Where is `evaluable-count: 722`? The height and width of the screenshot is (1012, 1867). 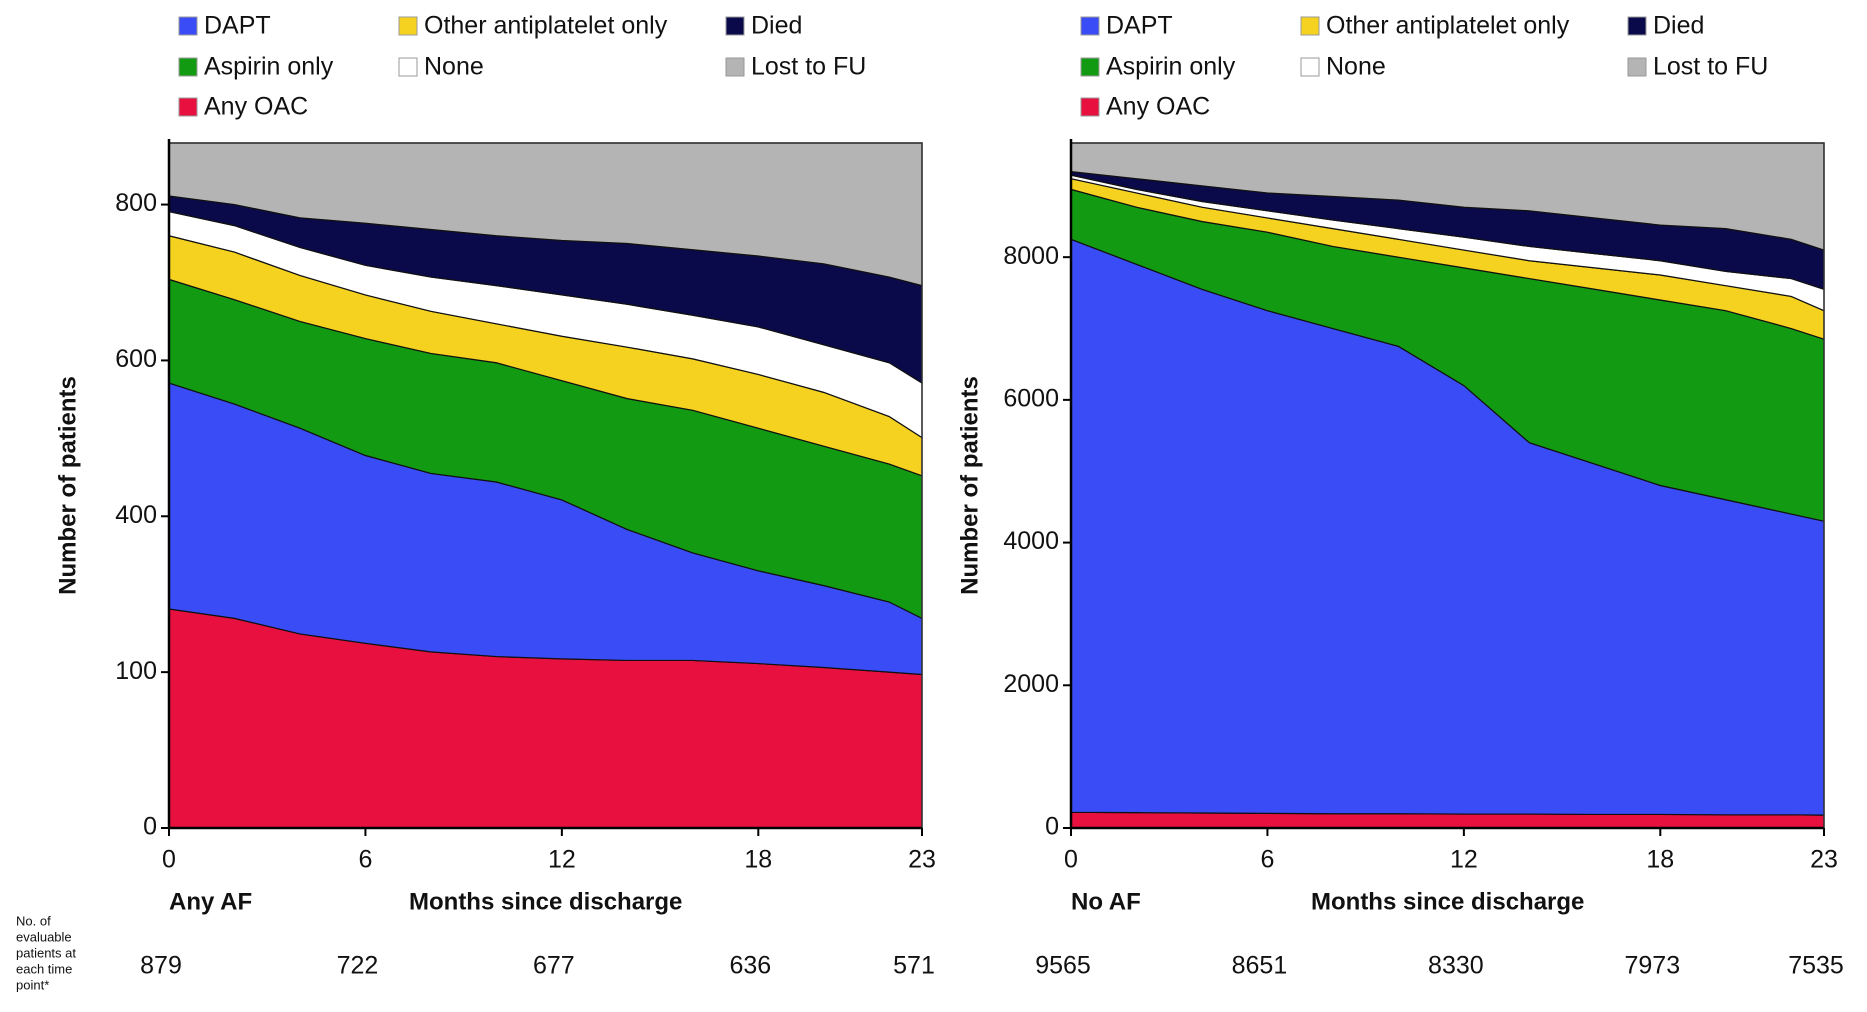 evaluable-count: 722 is located at coordinates (358, 966).